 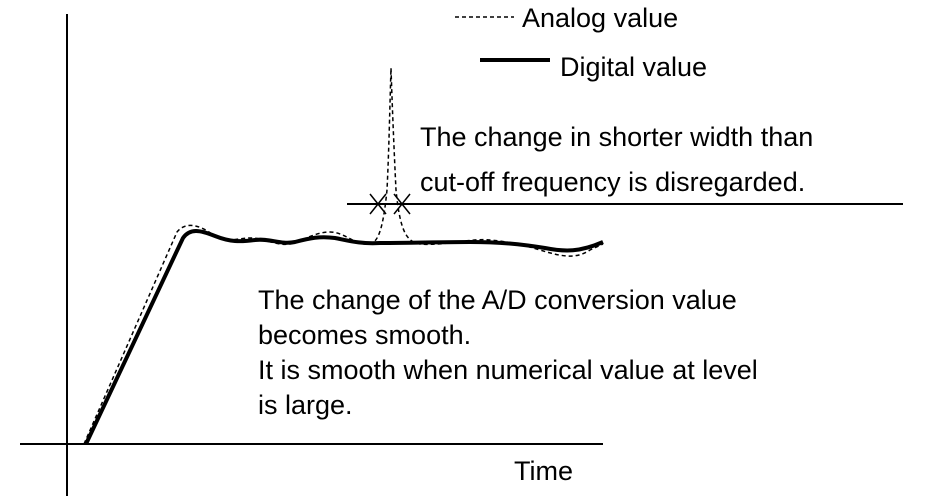 What do you see at coordinates (402, 204) in the screenshot?
I see `cross-right` at bounding box center [402, 204].